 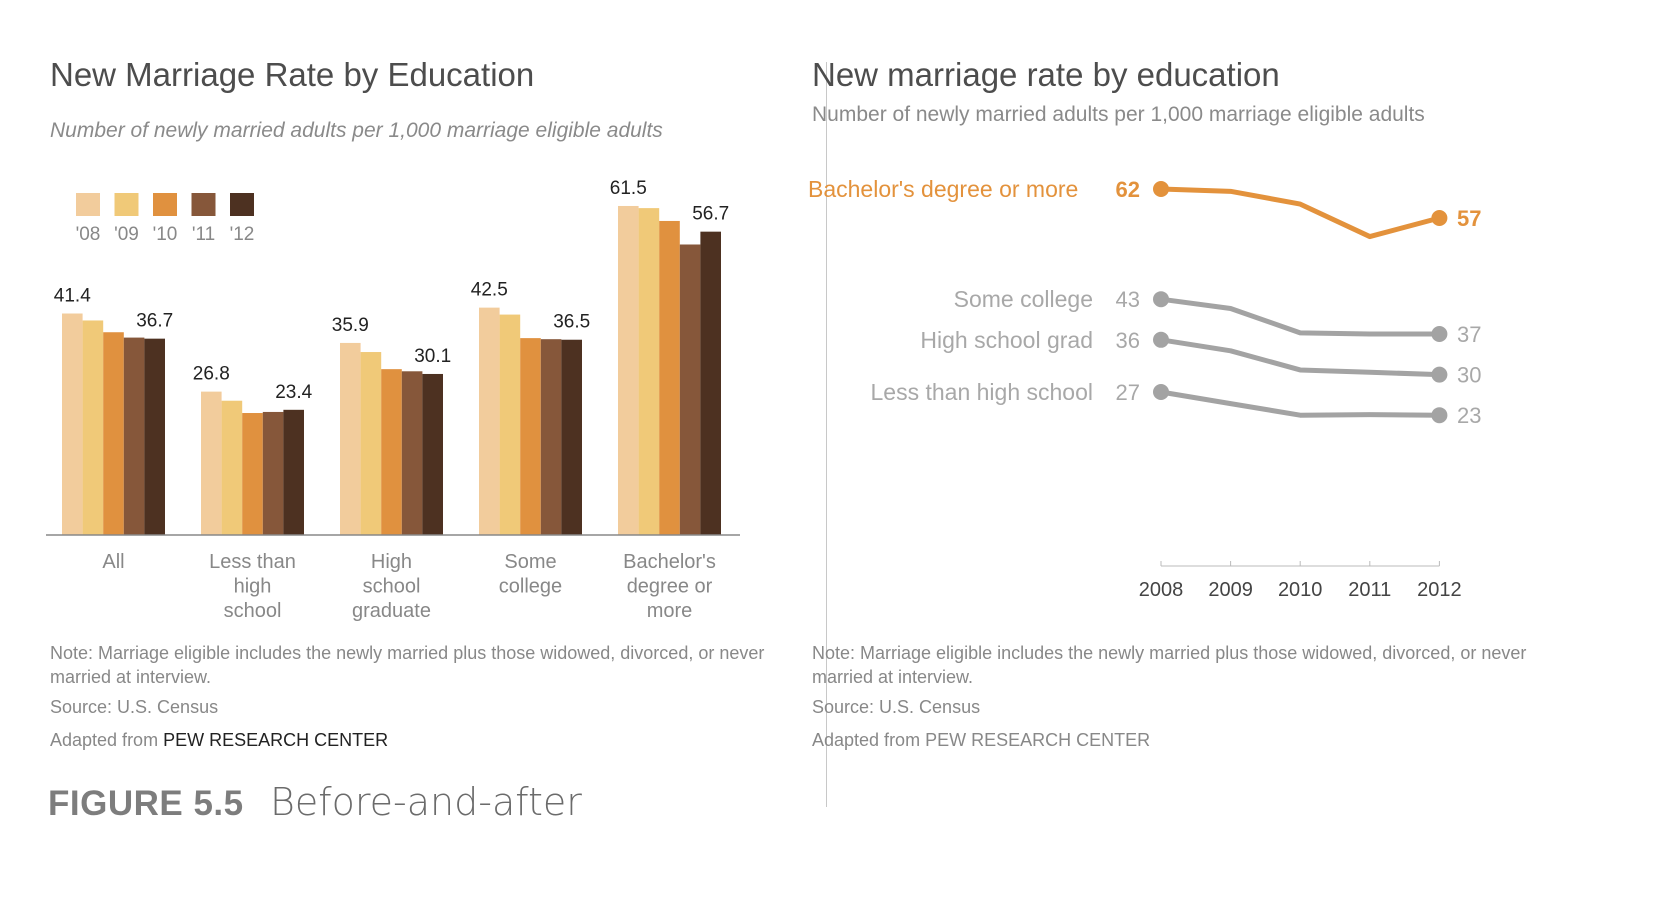 I want to click on category-label: Bachelor's degree or more, so click(x=669, y=586).